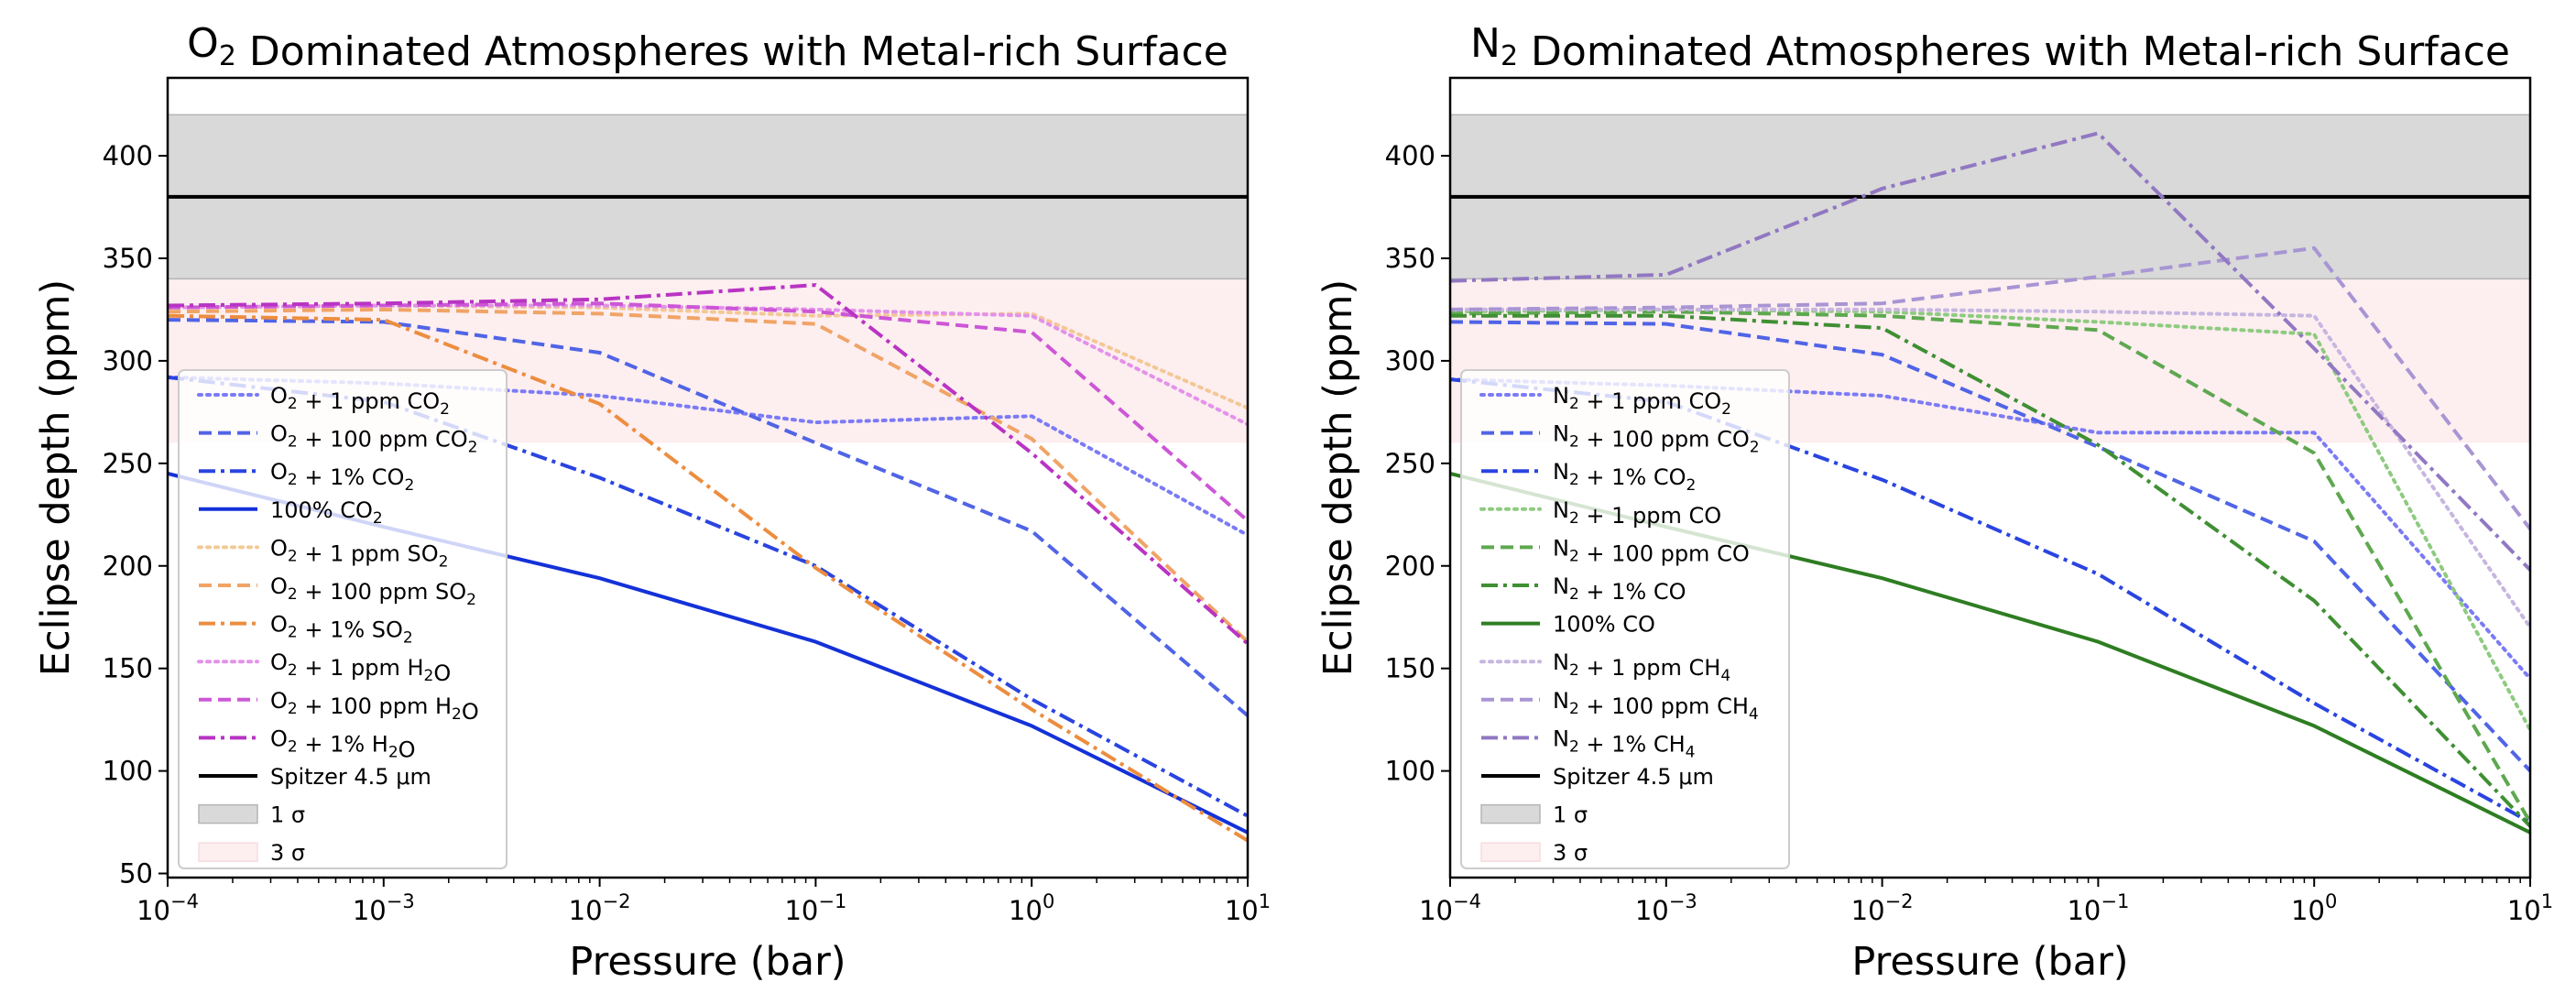 Image resolution: width=2576 pixels, height=993 pixels. I want to click on legend-label: N2 + 1 ppm CH4, so click(1642, 667).